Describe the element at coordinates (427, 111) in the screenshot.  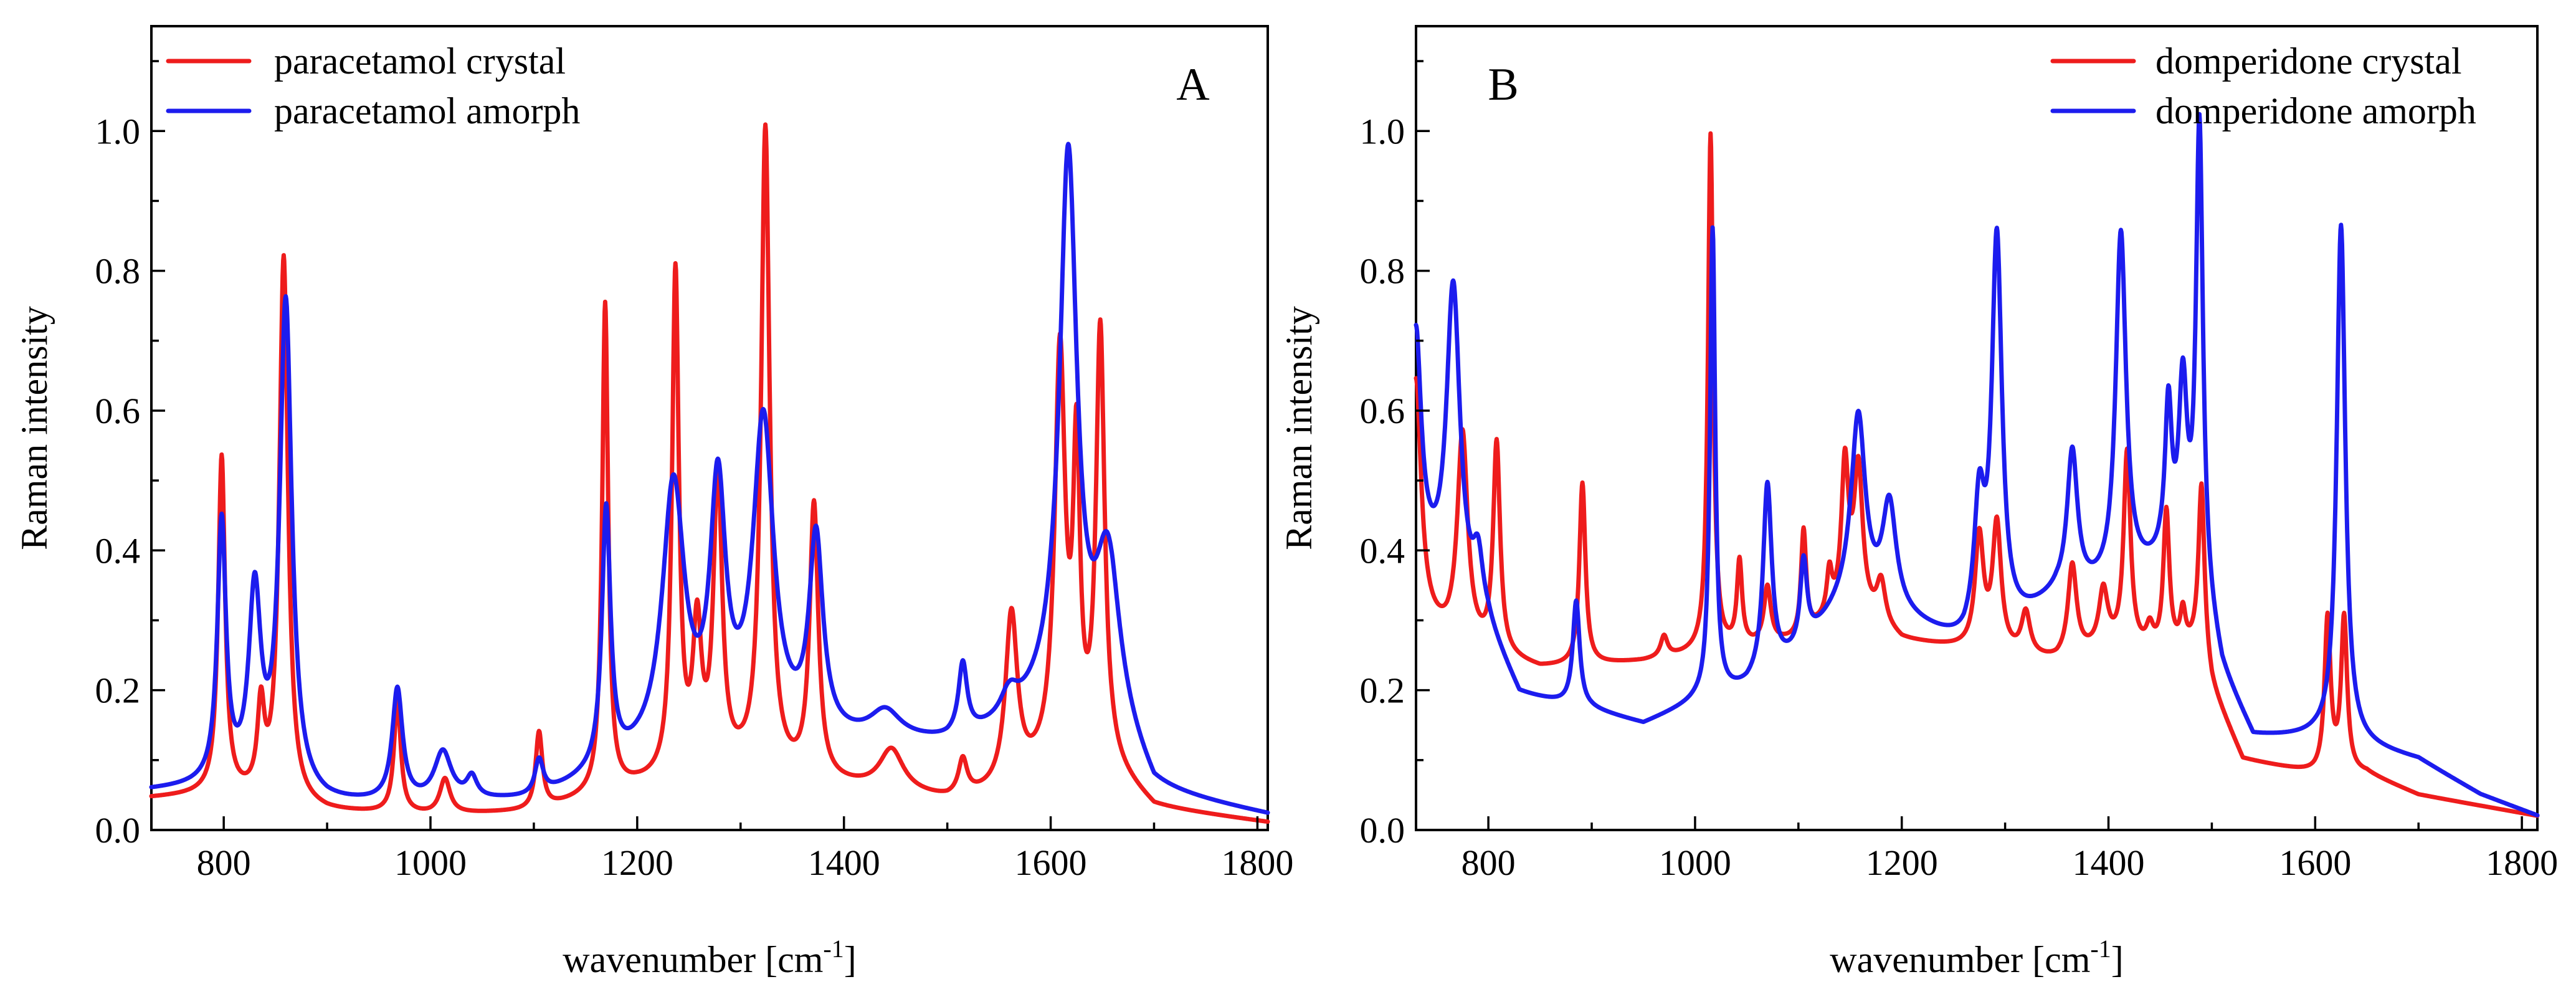
I see `legend-label-paracetamol-amorph: paracetamol amorph` at that location.